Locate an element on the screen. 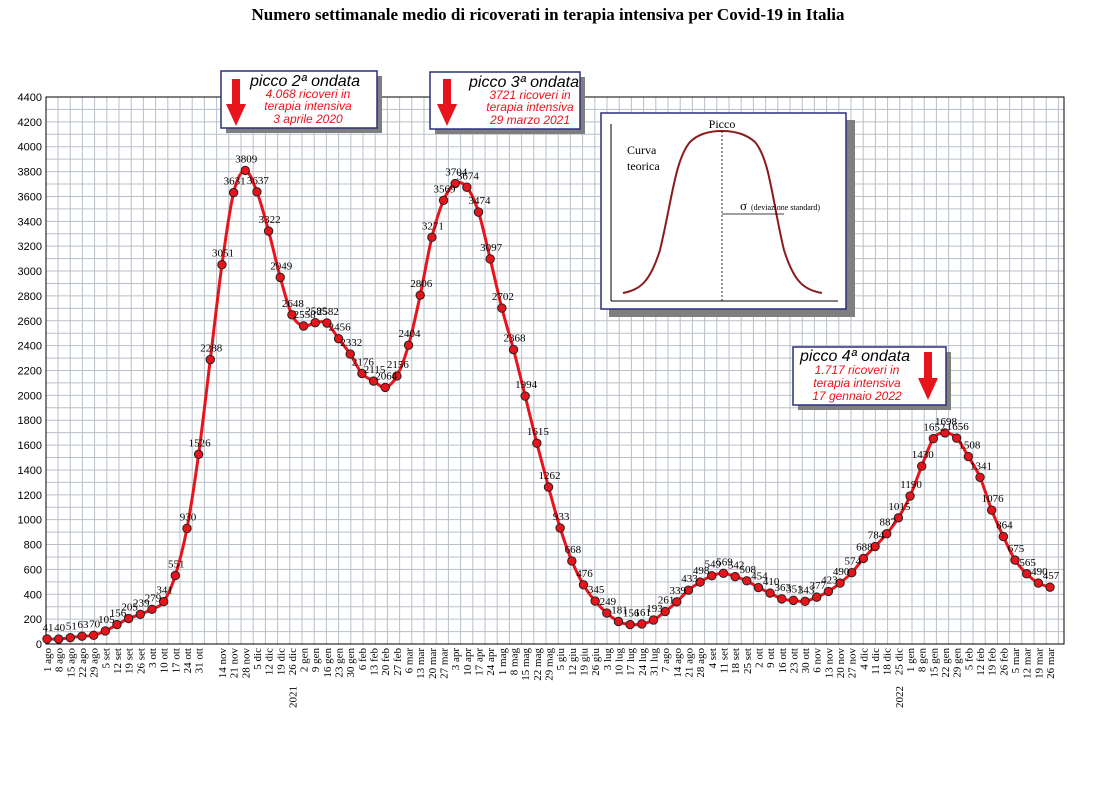 Image resolution: width=1095 pixels, height=805 pixels. x-tick-label: 28 nov is located at coordinates (246, 663).